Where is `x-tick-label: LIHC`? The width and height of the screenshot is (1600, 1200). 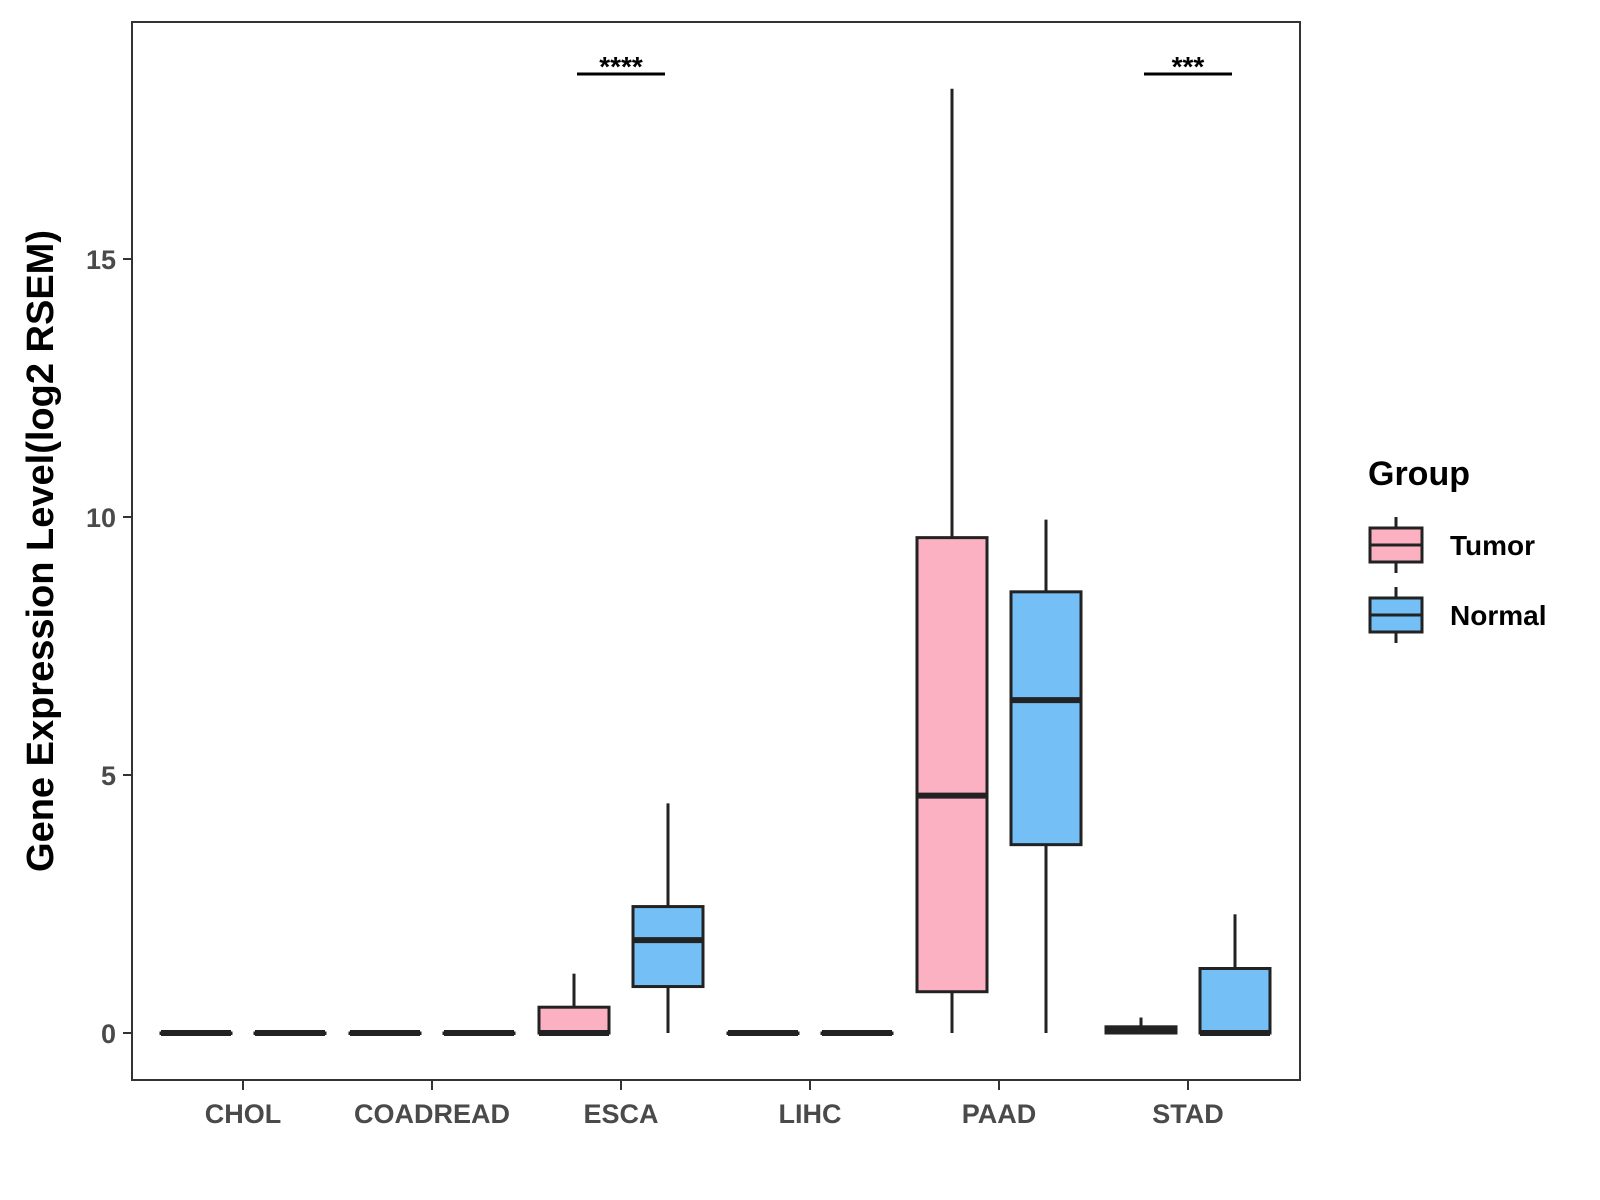
x-tick-label: LIHC is located at coordinates (810, 1114).